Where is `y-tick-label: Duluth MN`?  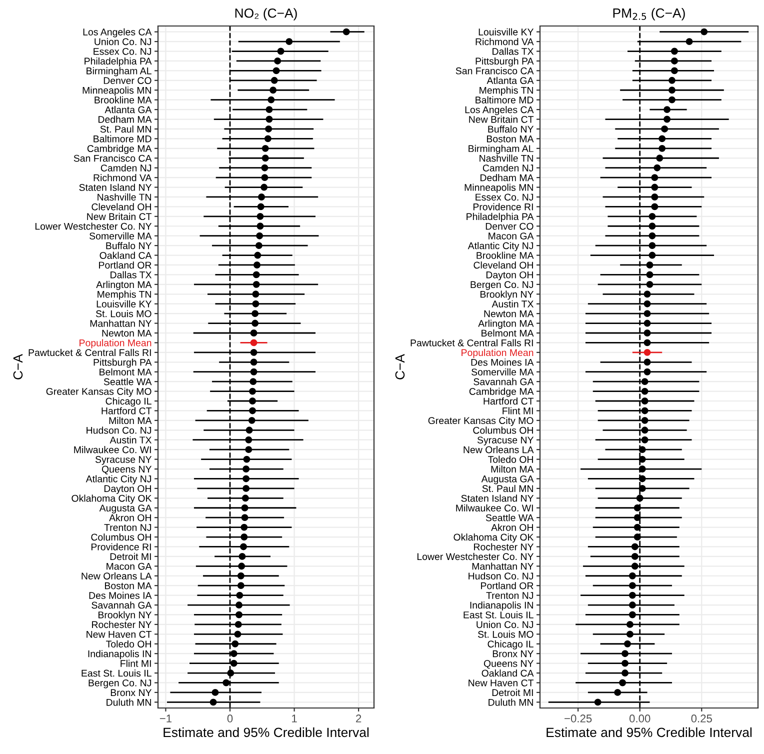
y-tick-label: Duluth MN is located at coordinates (128, 702).